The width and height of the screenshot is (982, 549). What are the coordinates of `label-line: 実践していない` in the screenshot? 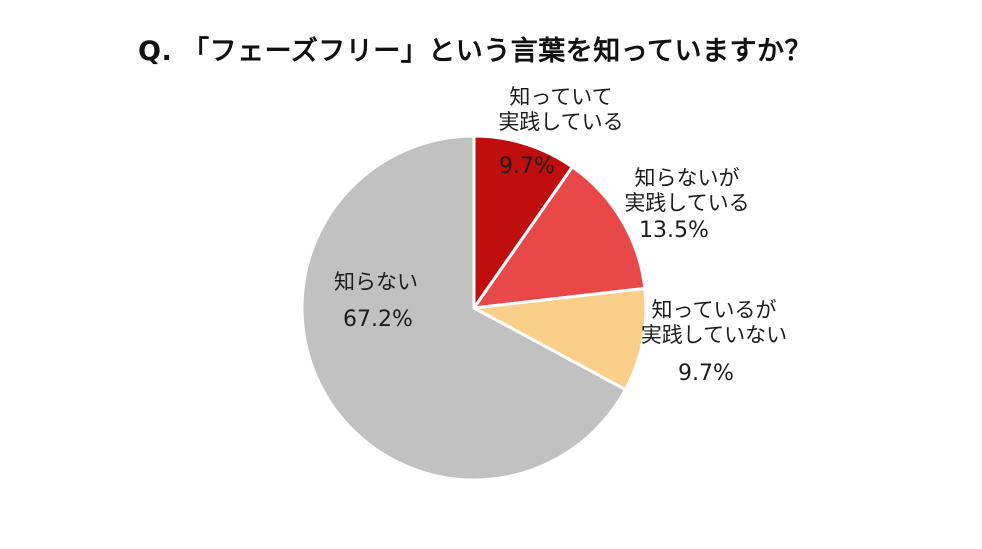 It's located at (714, 335).